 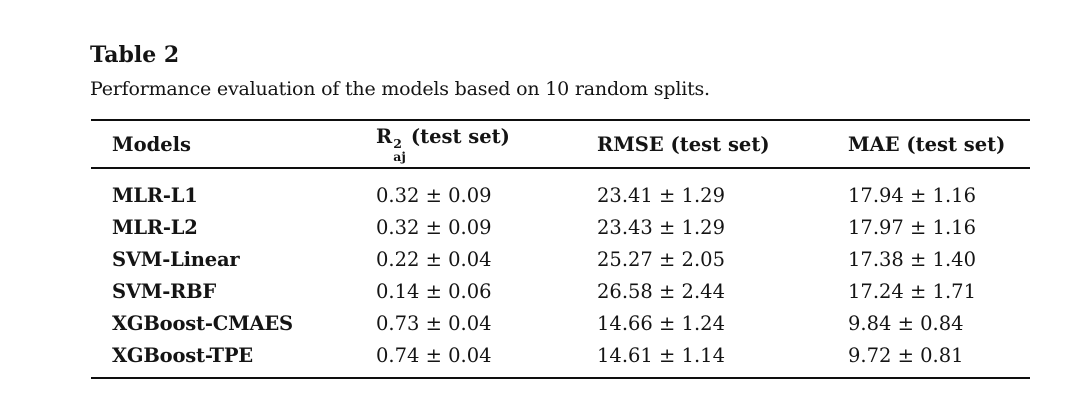 I want to click on r2-suffix: (test set), so click(x=460, y=136).